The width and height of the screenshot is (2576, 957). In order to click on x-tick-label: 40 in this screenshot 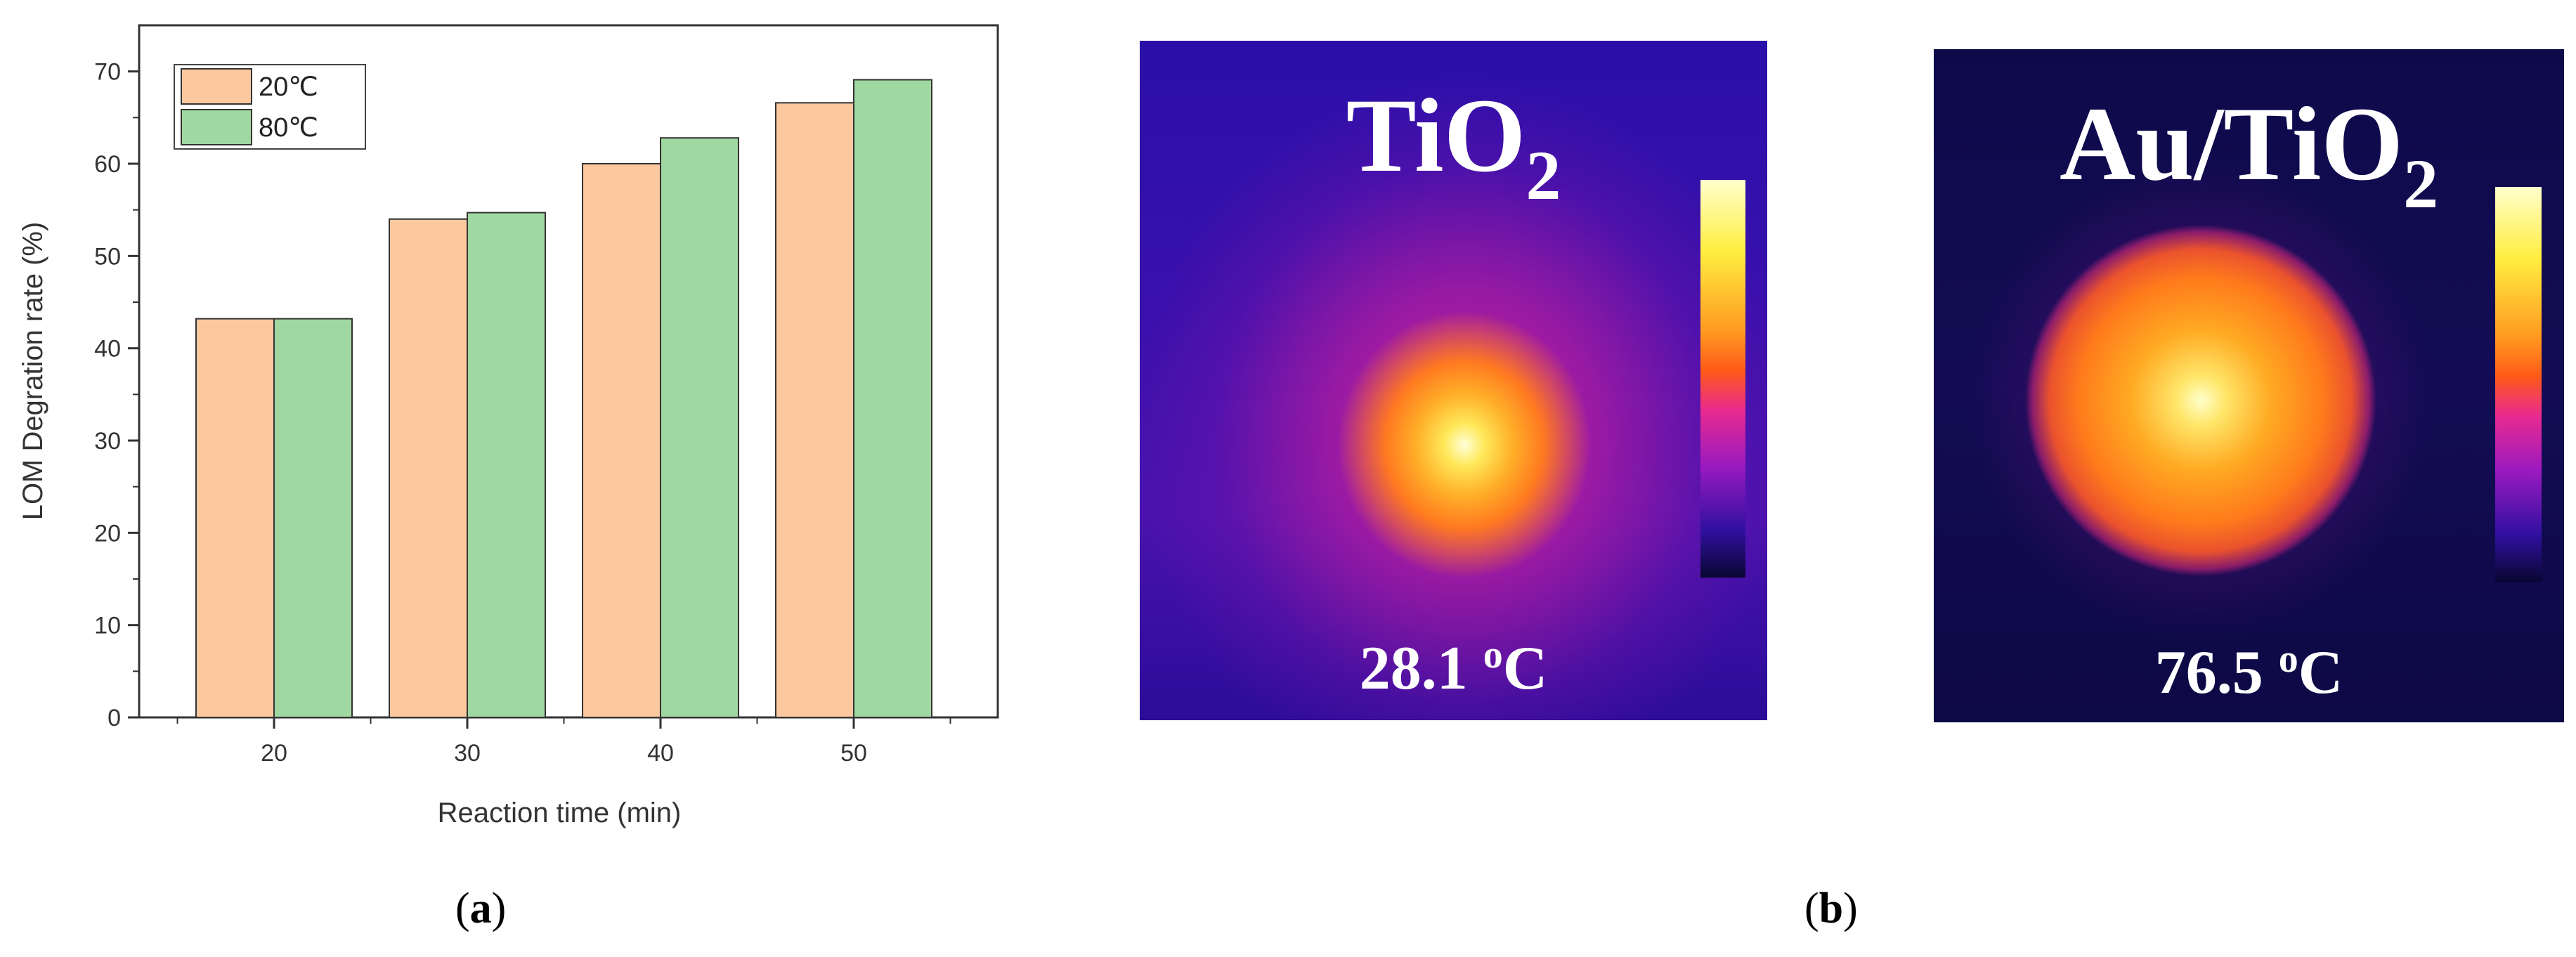, I will do `click(660, 754)`.